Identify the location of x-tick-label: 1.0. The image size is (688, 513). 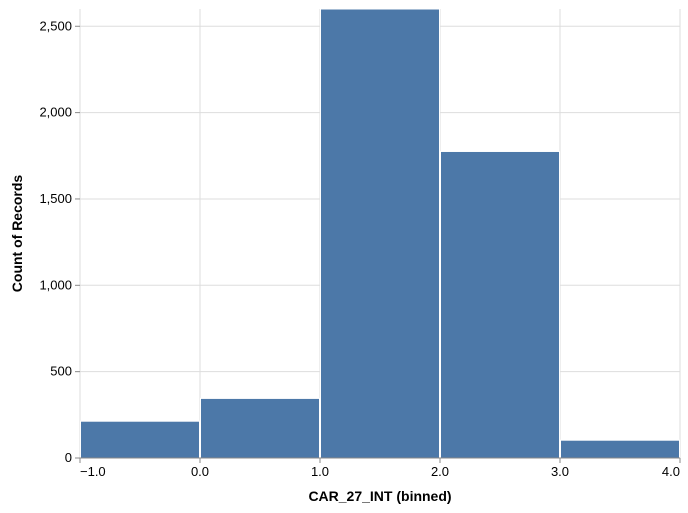
(320, 471).